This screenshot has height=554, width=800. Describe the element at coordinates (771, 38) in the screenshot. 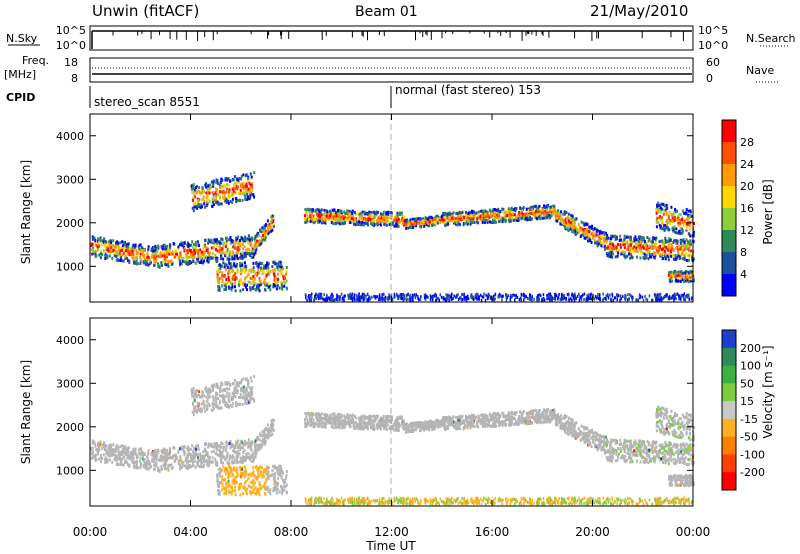

I see `nsearch-label: N.Search` at that location.